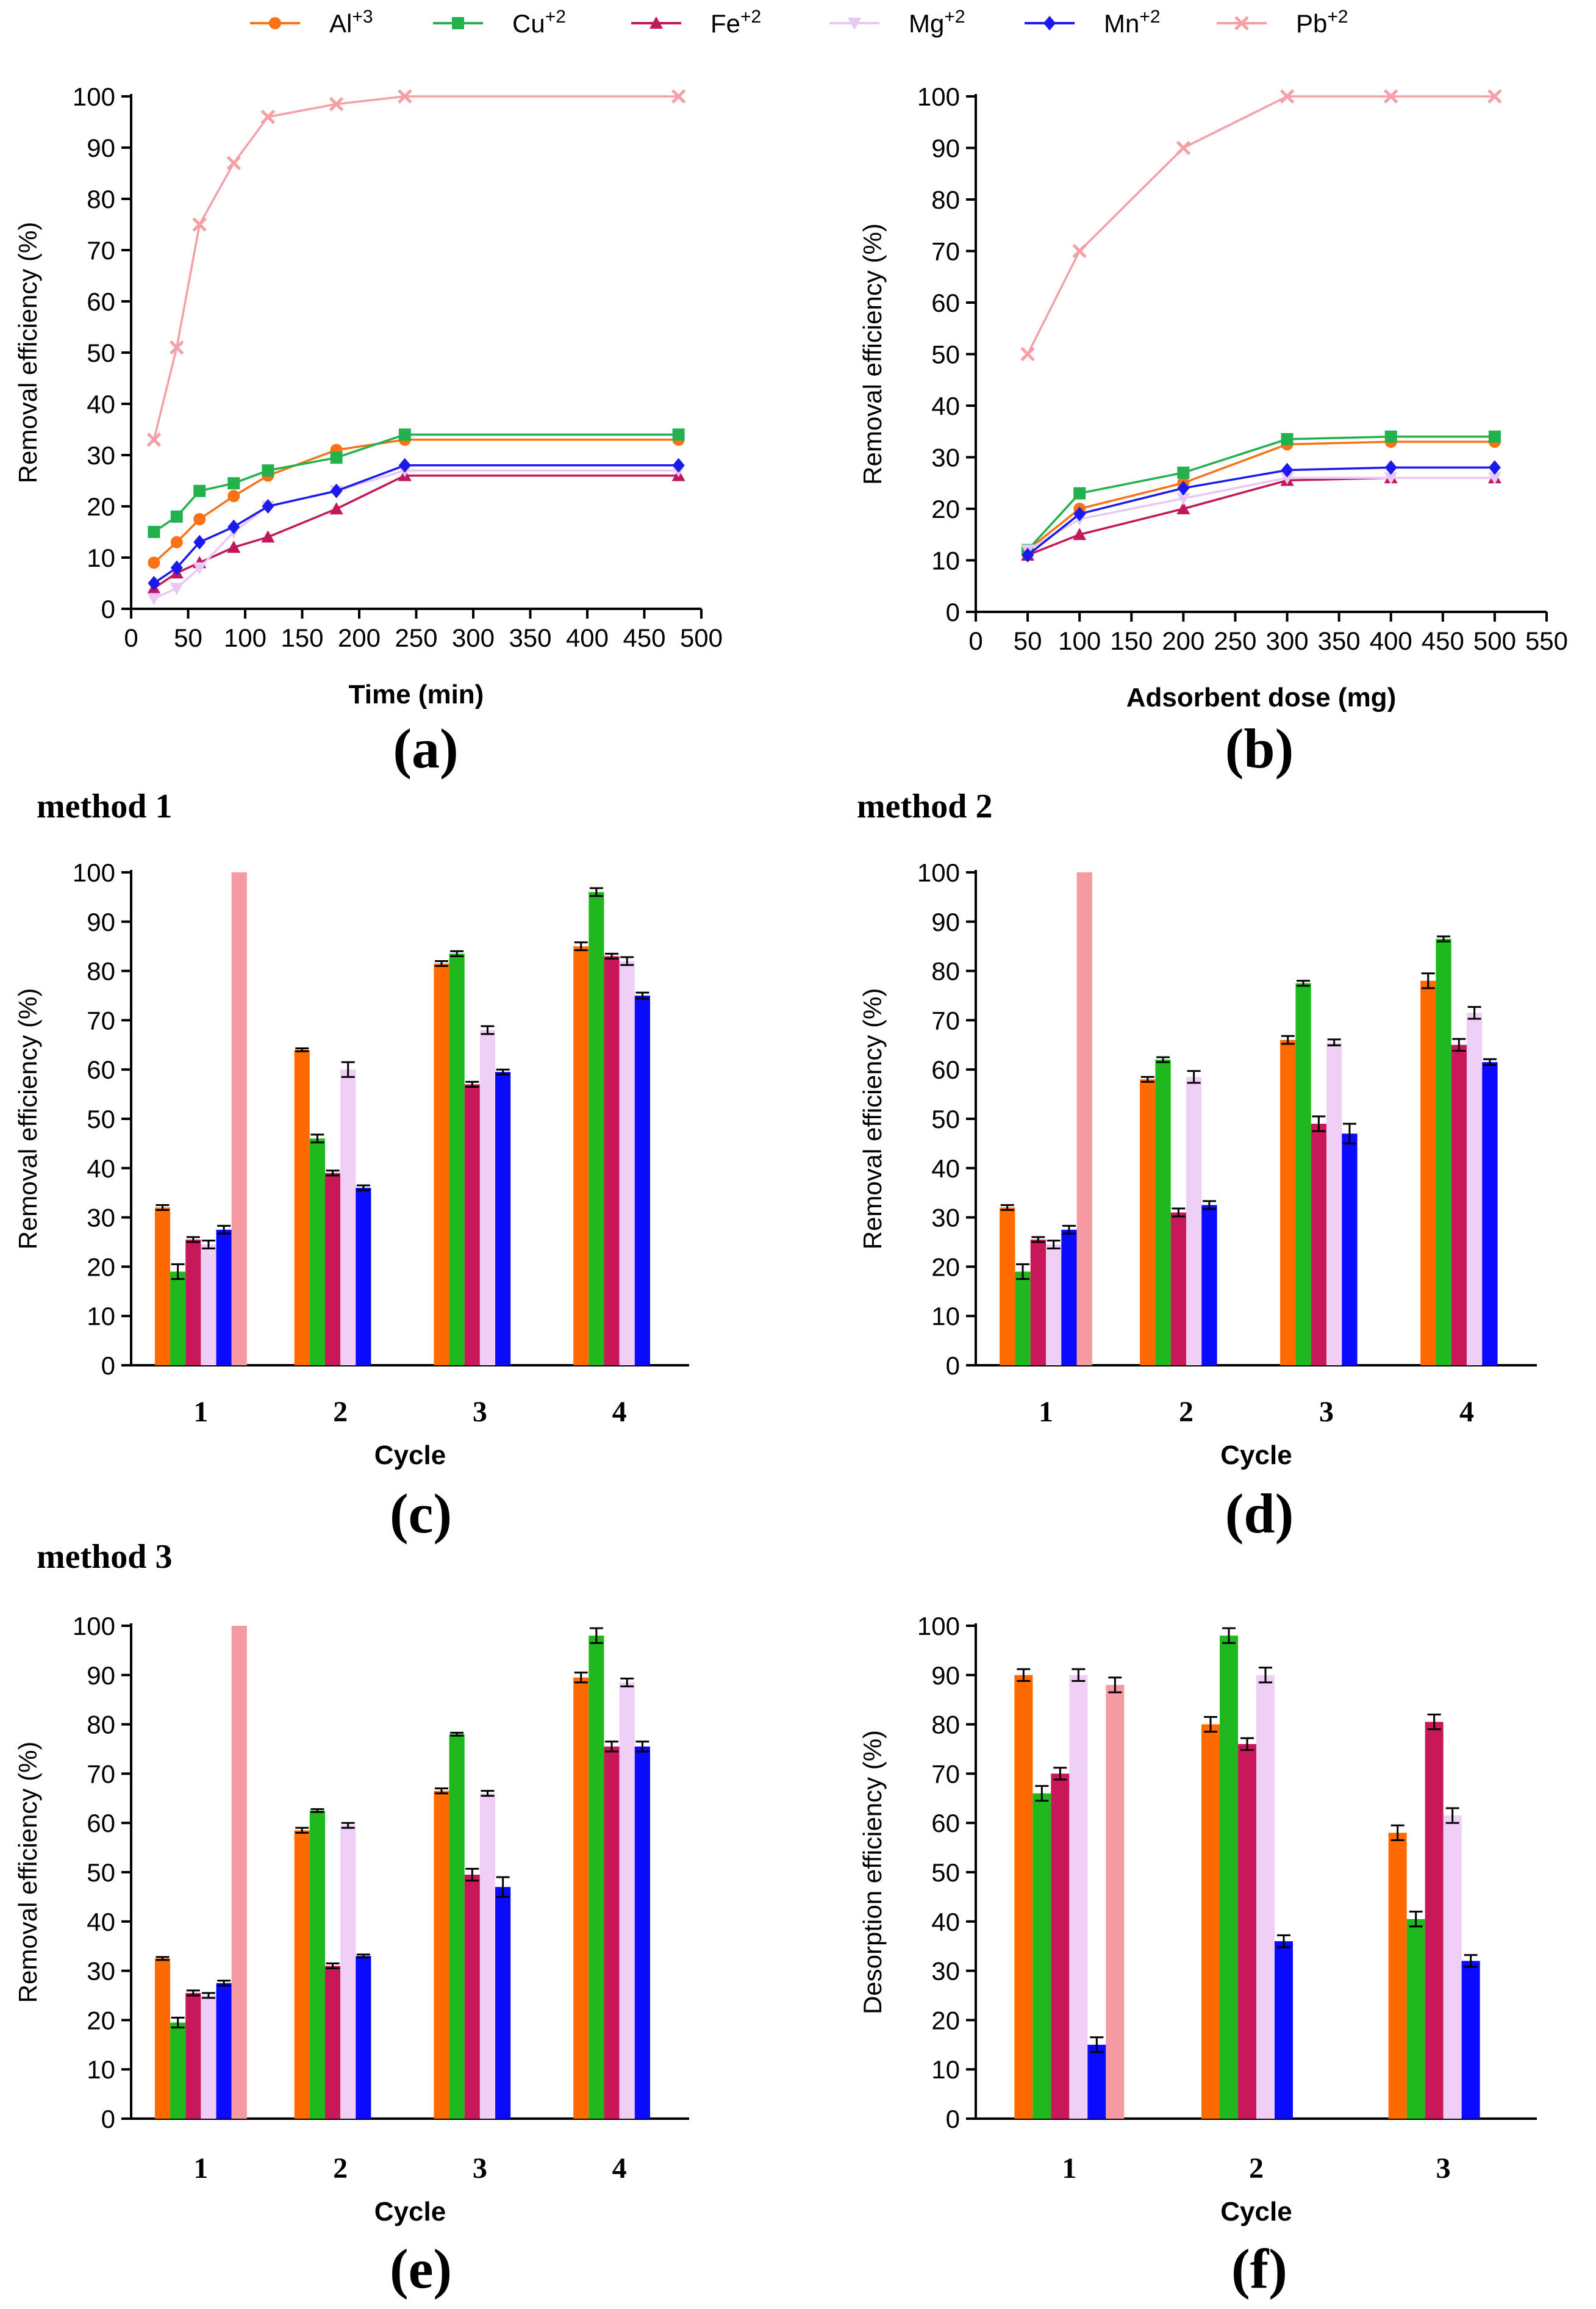  What do you see at coordinates (946, 971) in the screenshot?
I see `y-tick-label: 80` at bounding box center [946, 971].